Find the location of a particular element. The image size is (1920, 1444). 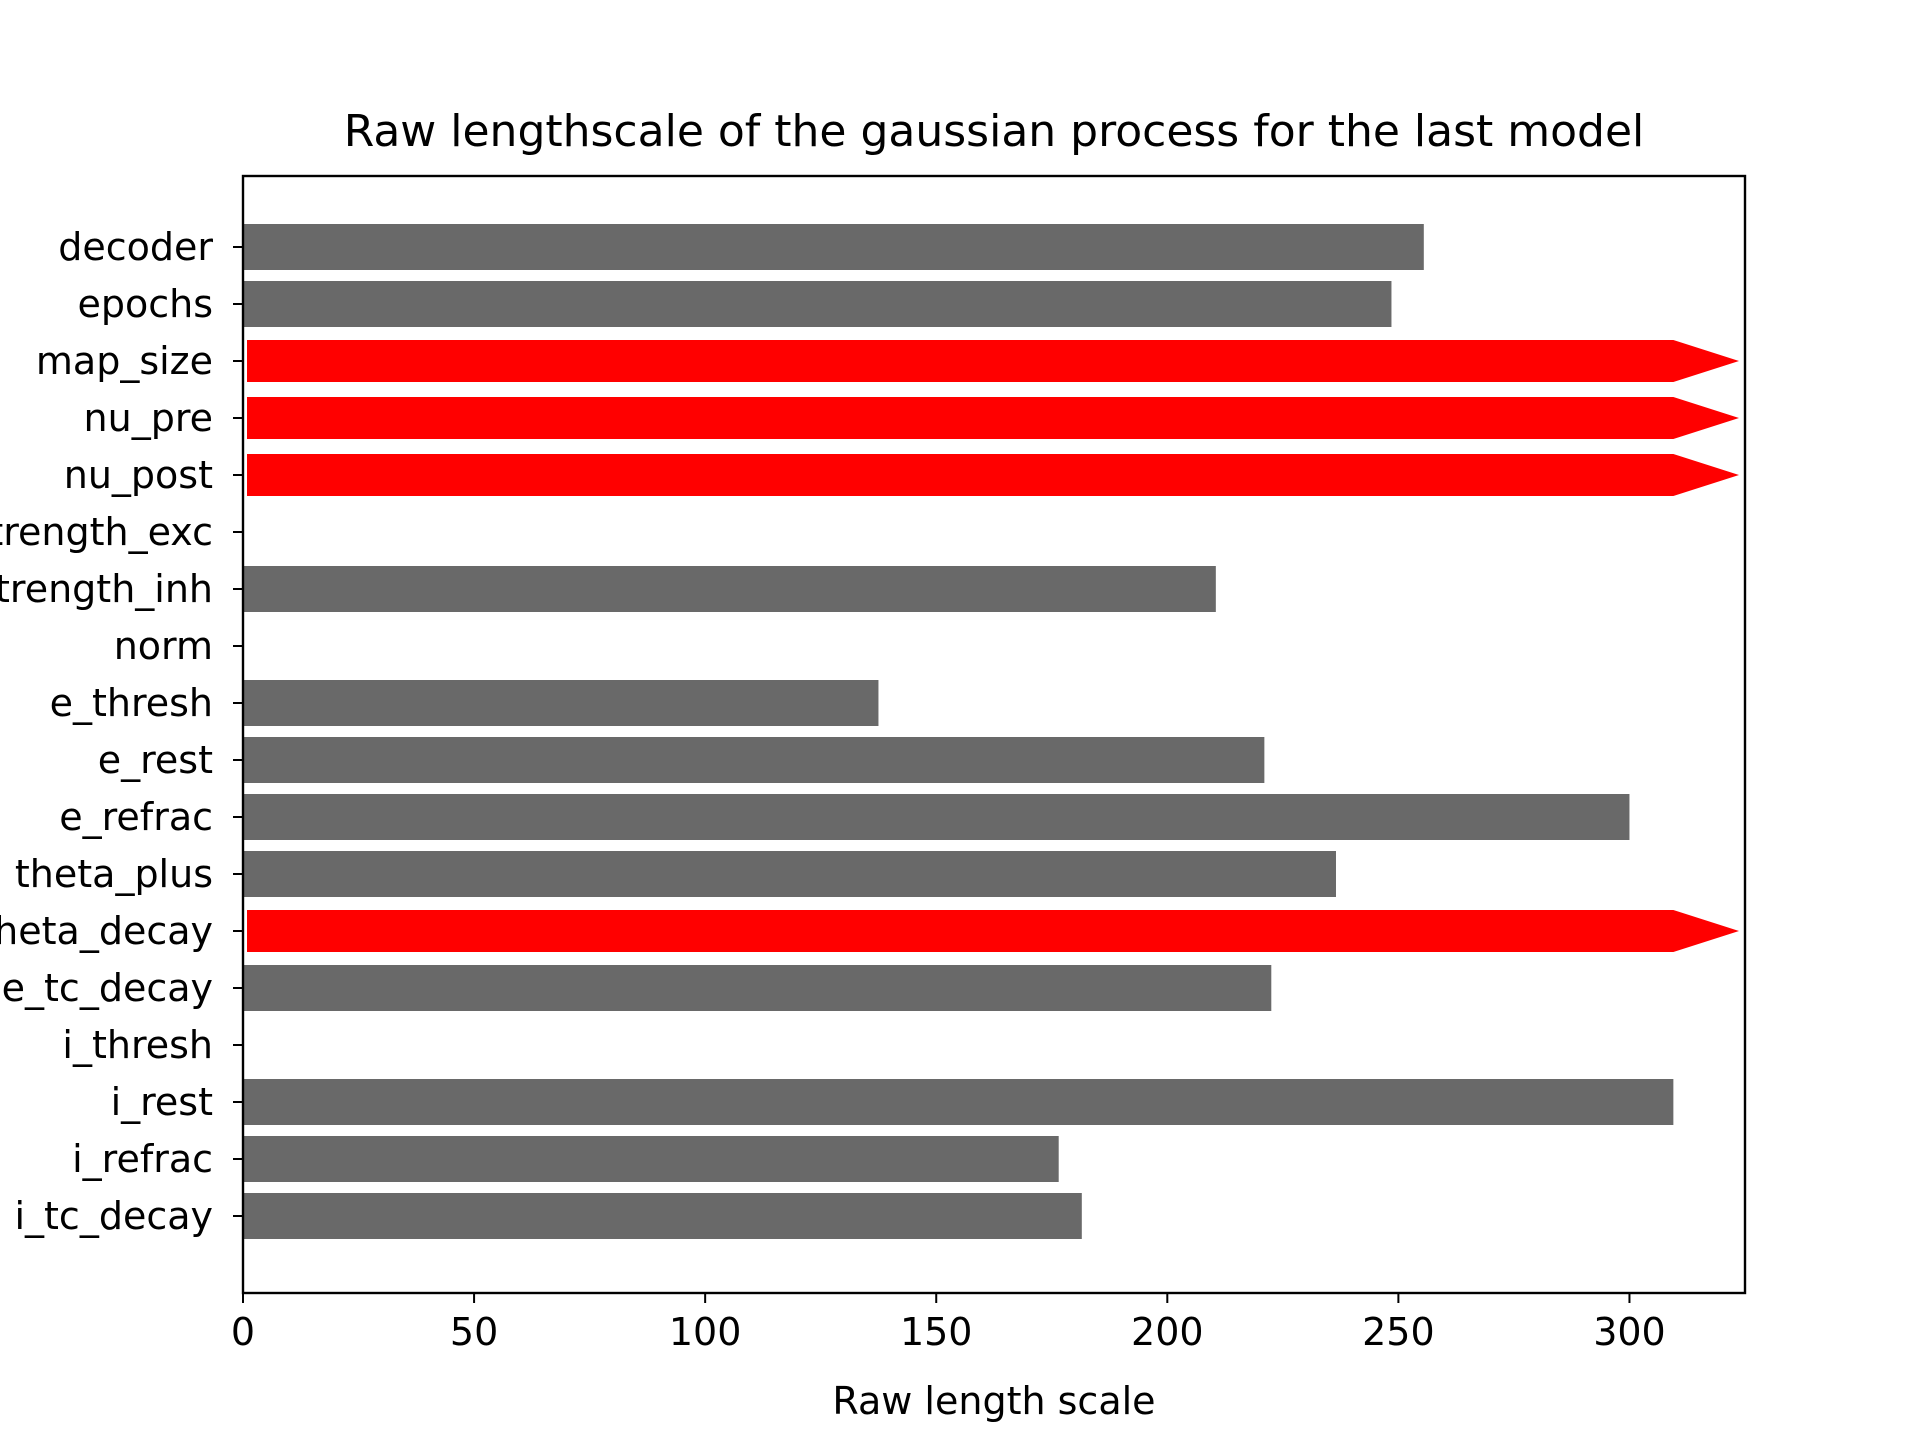

y-tick-label-nu_pre: nu_pre is located at coordinates (148, 418).